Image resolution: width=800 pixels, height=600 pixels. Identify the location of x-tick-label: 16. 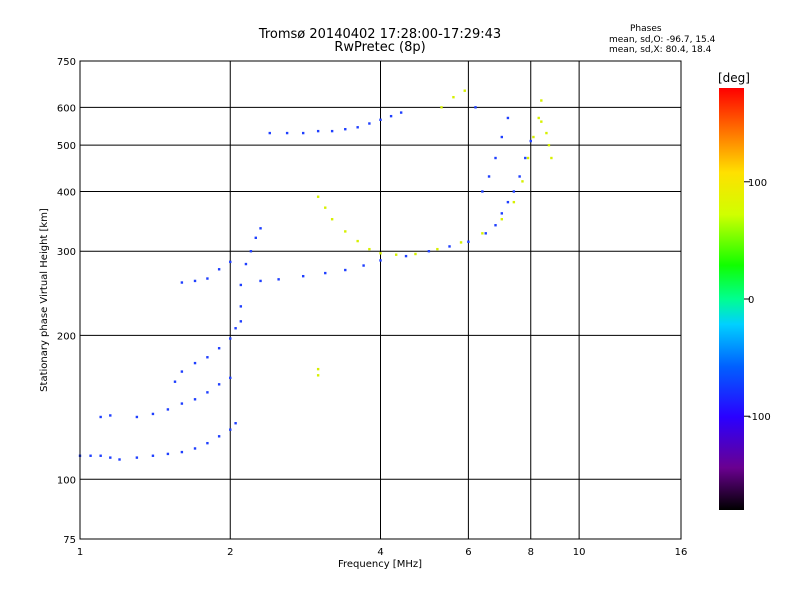
(681, 552).